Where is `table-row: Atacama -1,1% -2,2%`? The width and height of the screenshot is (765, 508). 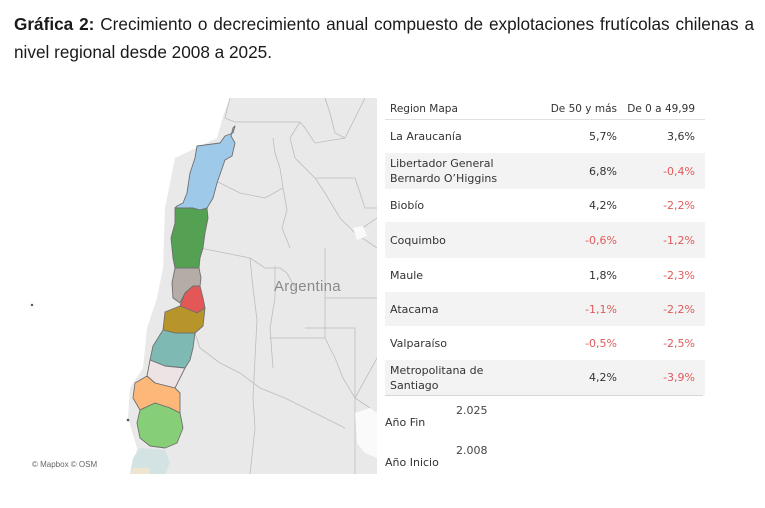
table-row: Atacama -1,1% -2,2% is located at coordinates (545, 309).